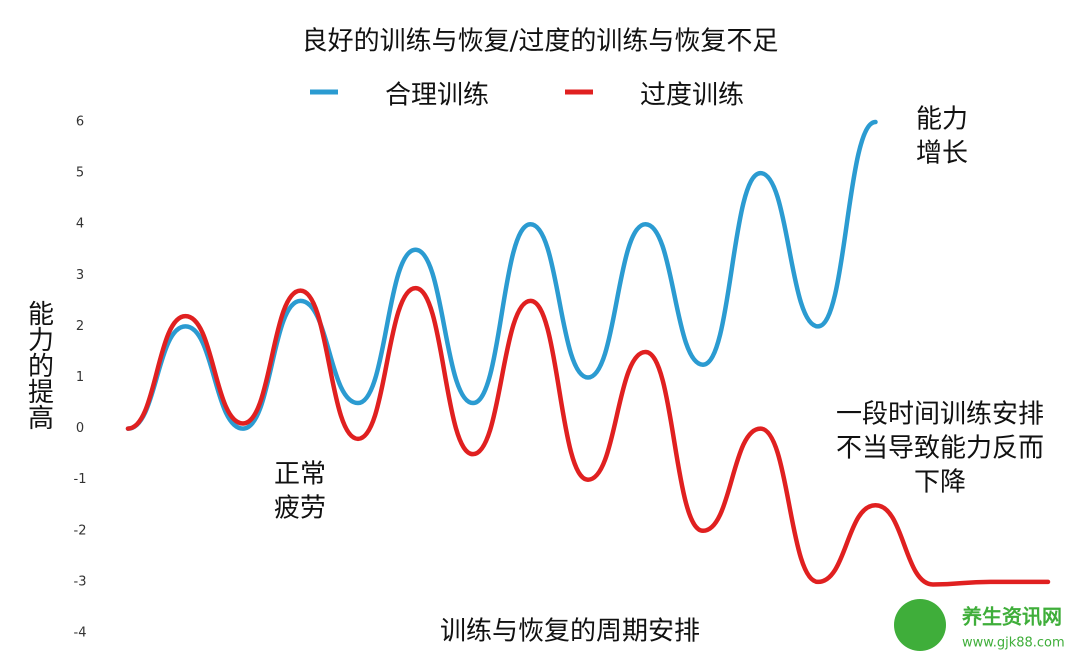 Image resolution: width=1080 pixels, height=672 pixels. Describe the element at coordinates (80, 428) in the screenshot. I see `y-tick-label: 0` at that location.